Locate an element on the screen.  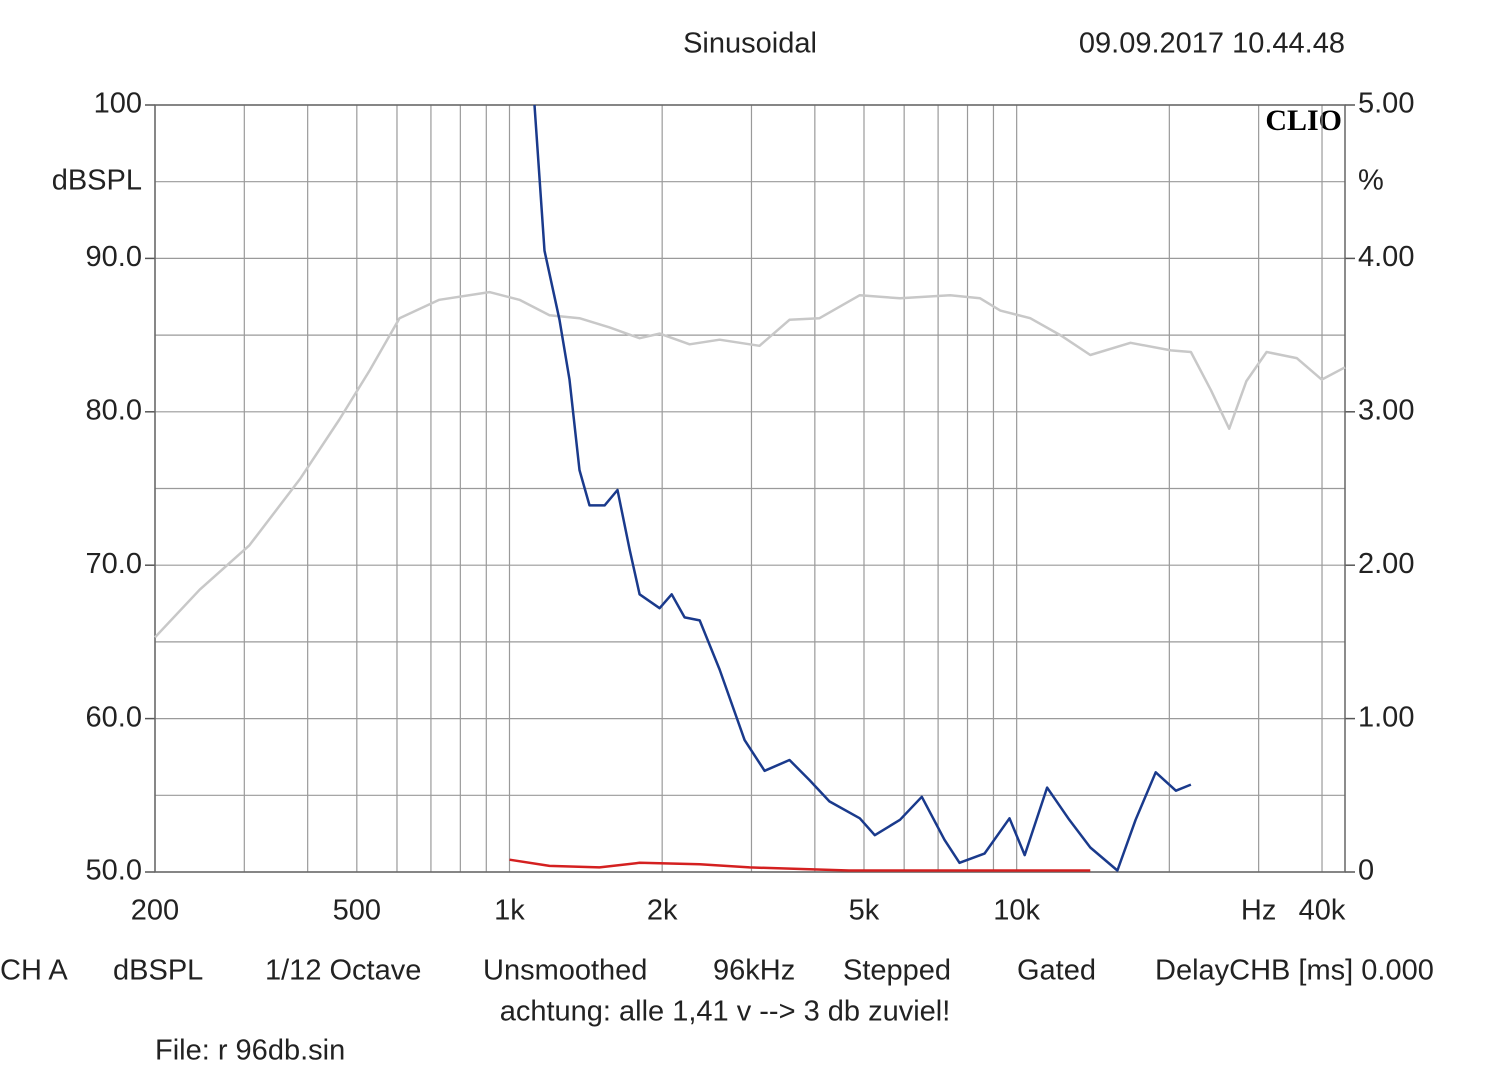
footer-item: dBSPL is located at coordinates (158, 971).